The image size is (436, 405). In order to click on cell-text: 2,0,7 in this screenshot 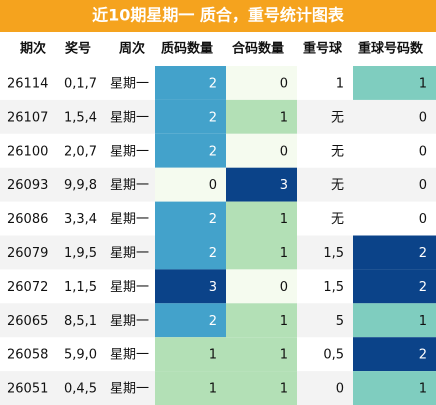, I will do `click(80, 151)`.